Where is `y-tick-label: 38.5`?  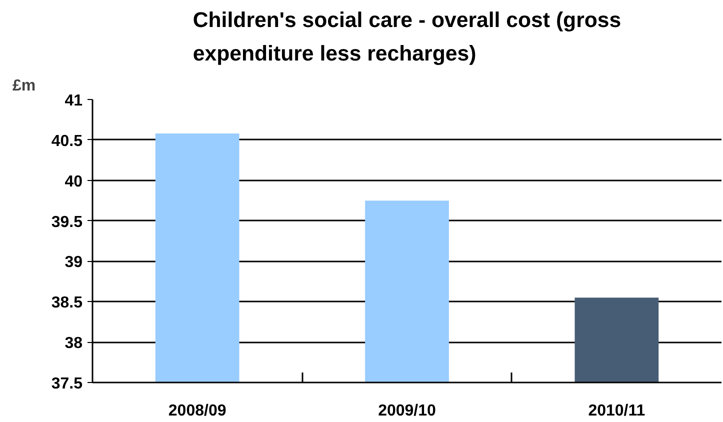 y-tick-label: 38.5 is located at coordinates (67, 303).